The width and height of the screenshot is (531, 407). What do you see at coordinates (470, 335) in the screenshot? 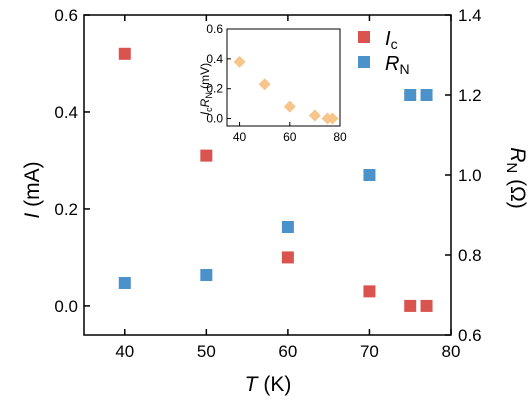
I see `right-y-tick-label: 0.6` at bounding box center [470, 335].